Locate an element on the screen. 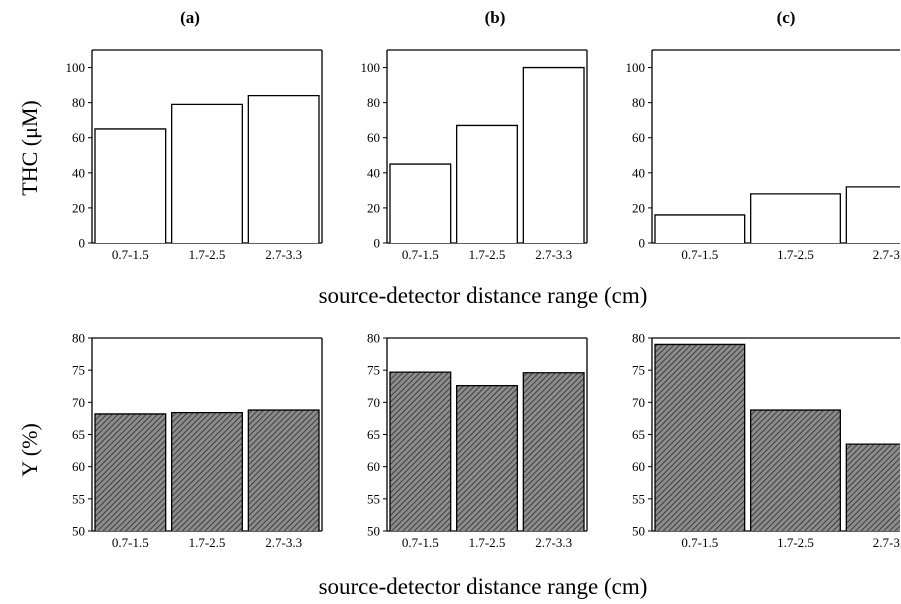  chart-bottom-a: 50 55 60 65 70 75 80 0.7-1.5 1.7-2.5 2.7-3.3 is located at coordinates (197, 440).